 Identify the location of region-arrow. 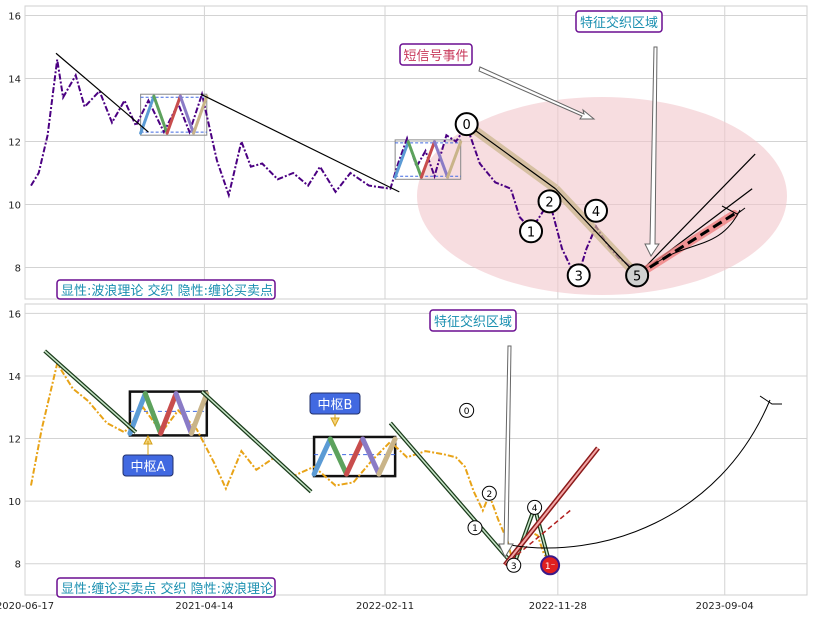
(652, 151).